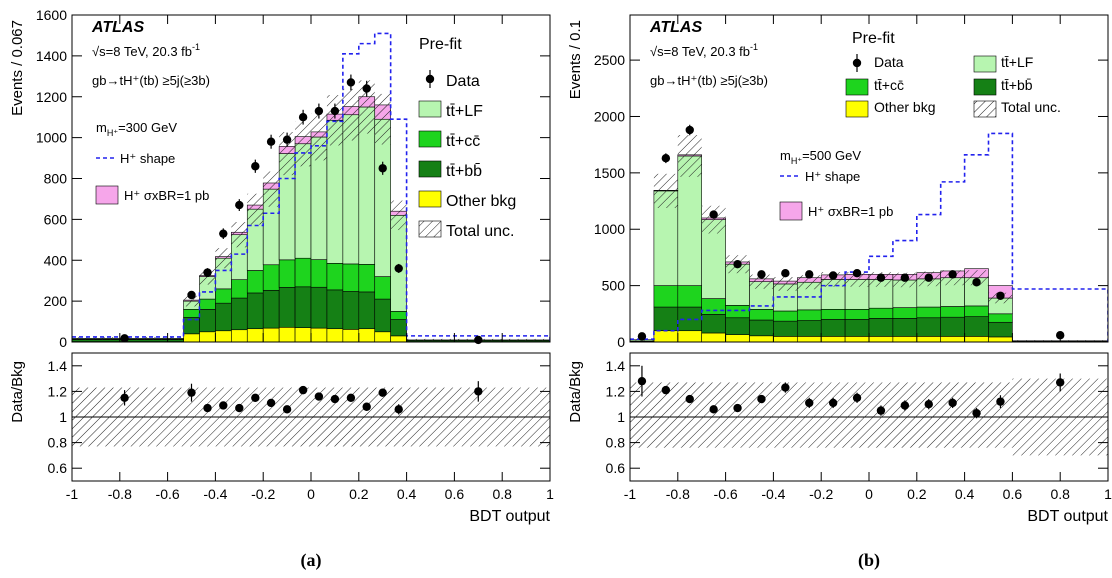 The image size is (1112, 578). I want to click on y-axis-label: Events / 0.067, so click(17, 68).